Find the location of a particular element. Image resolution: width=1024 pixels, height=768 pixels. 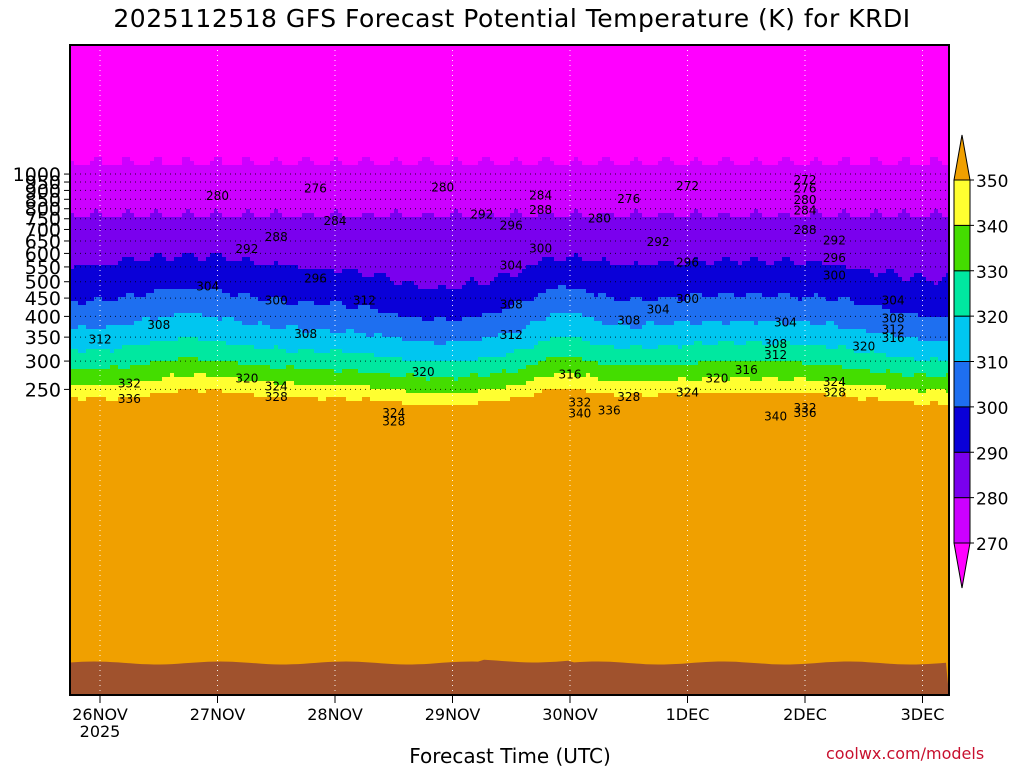

colorbar-extend-high is located at coordinates (962, 157).